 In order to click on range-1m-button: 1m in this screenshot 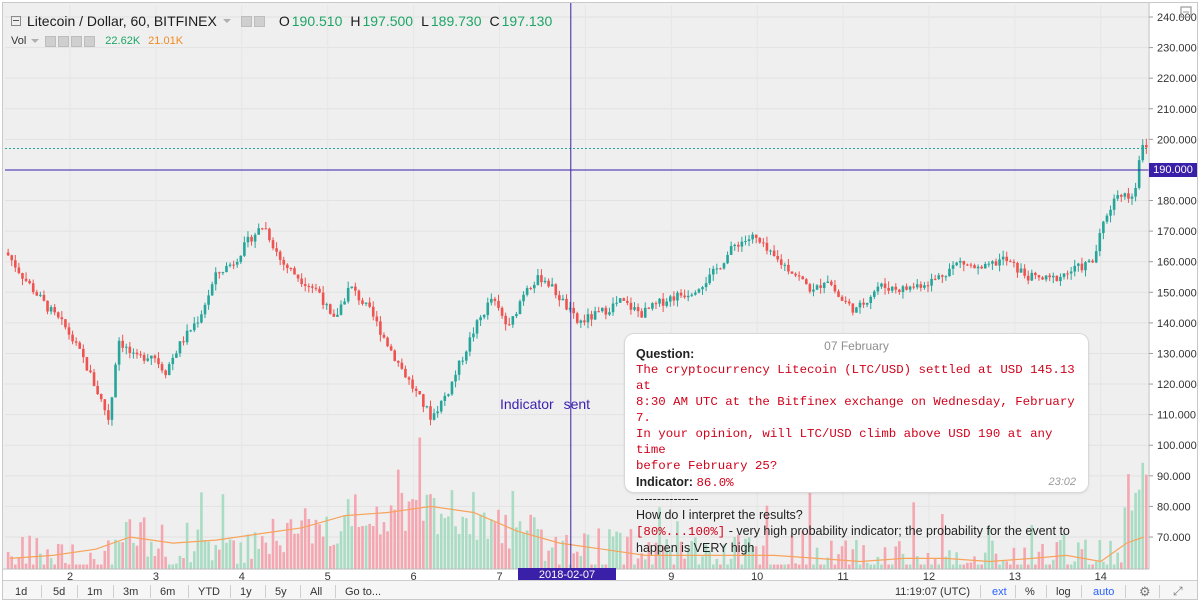, I will do `click(95, 592)`.